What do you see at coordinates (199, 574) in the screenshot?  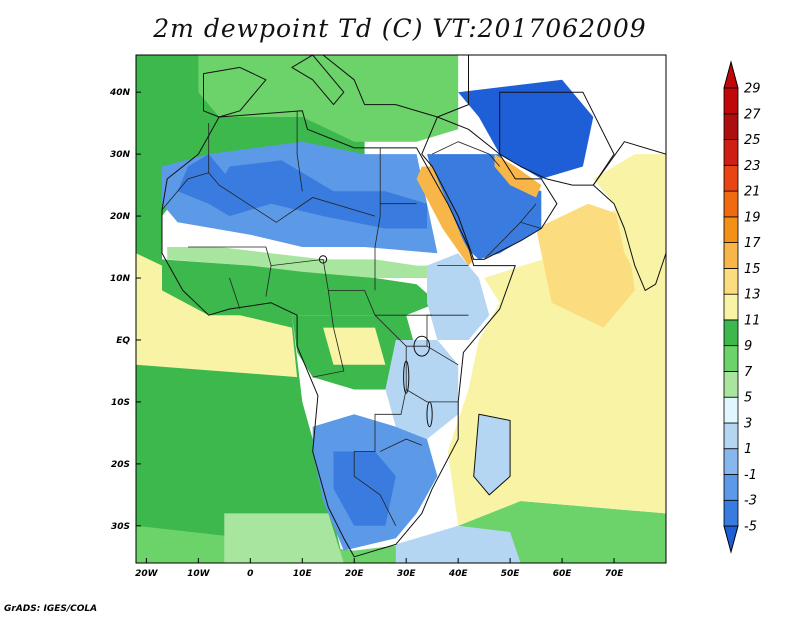 I see `lon-tick-label: 10W` at bounding box center [199, 574].